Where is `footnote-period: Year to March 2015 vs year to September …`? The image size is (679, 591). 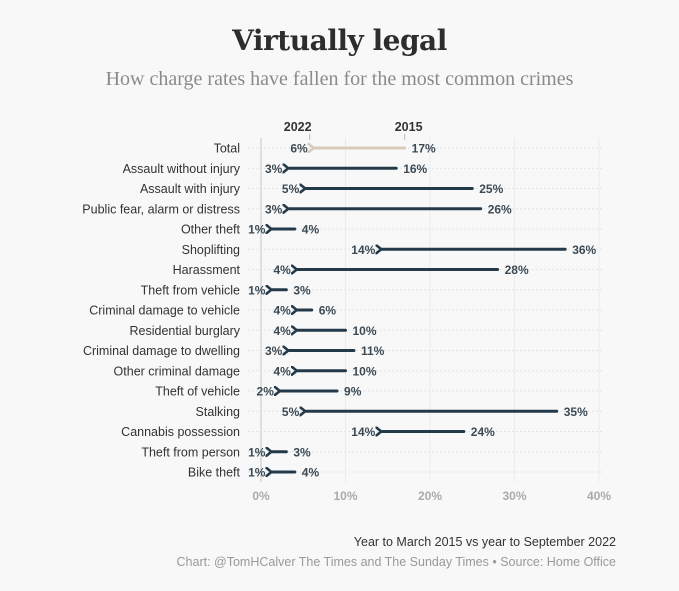 footnote-period: Year to March 2015 vs year to September … is located at coordinates (484, 542).